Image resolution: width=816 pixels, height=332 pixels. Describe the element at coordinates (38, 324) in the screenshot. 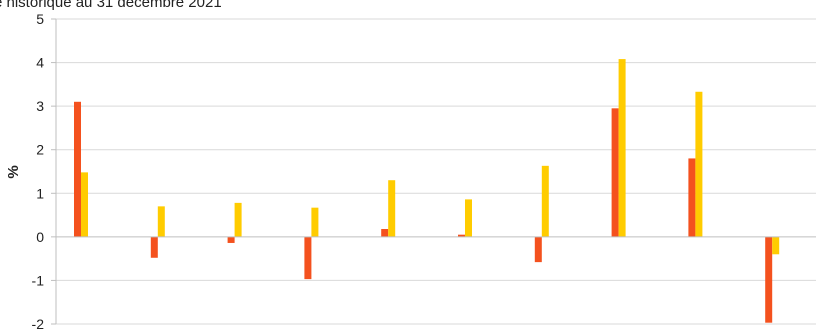

I see `y-tick-label: -2` at that location.